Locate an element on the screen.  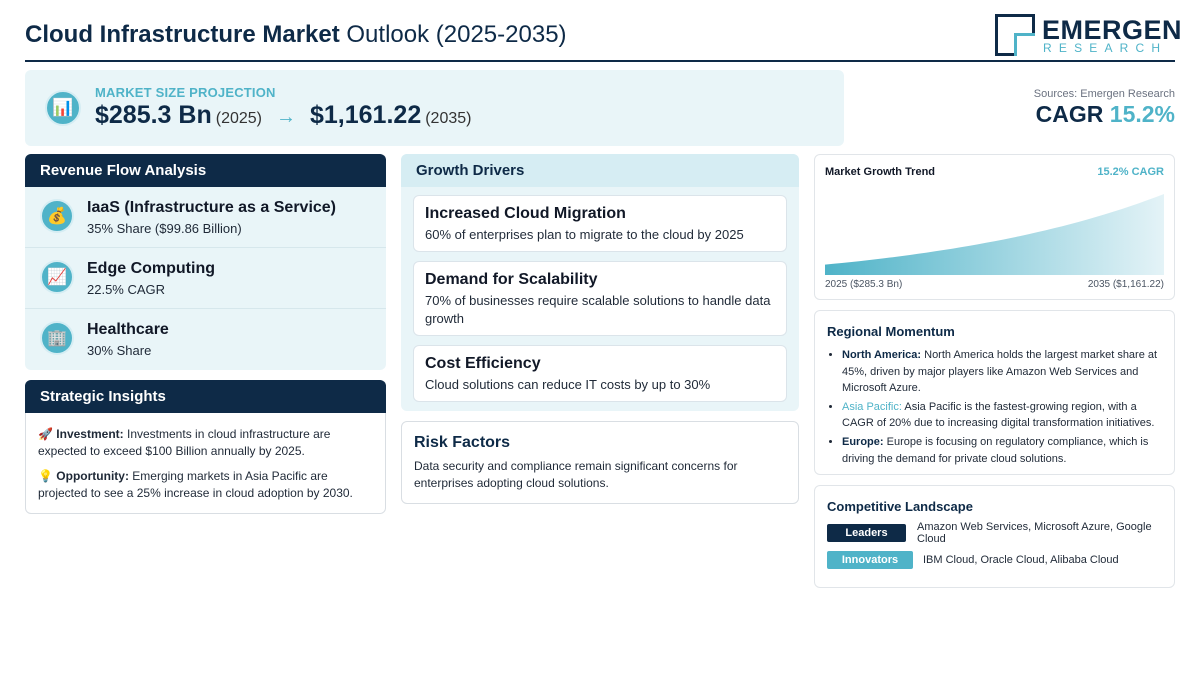
emergen-logo: EMERGEN RESEARCH is located at coordinates (1088, 35).